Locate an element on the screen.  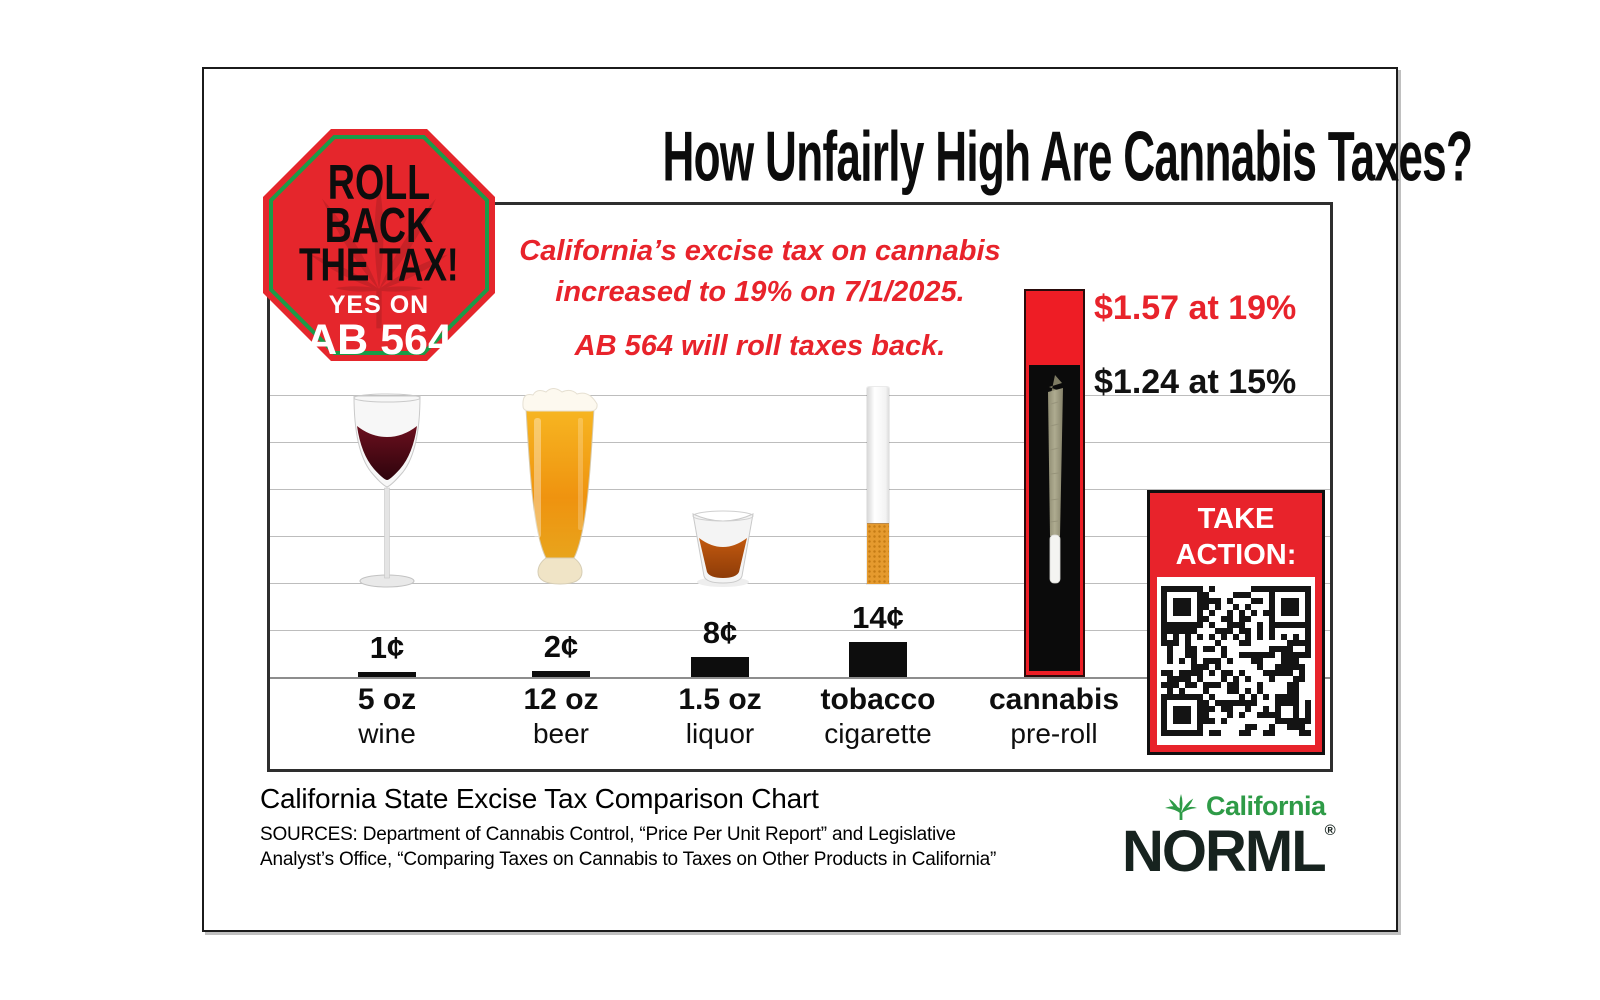
cannabis-leaf-watermark-icon is located at coordinates (379, 255).